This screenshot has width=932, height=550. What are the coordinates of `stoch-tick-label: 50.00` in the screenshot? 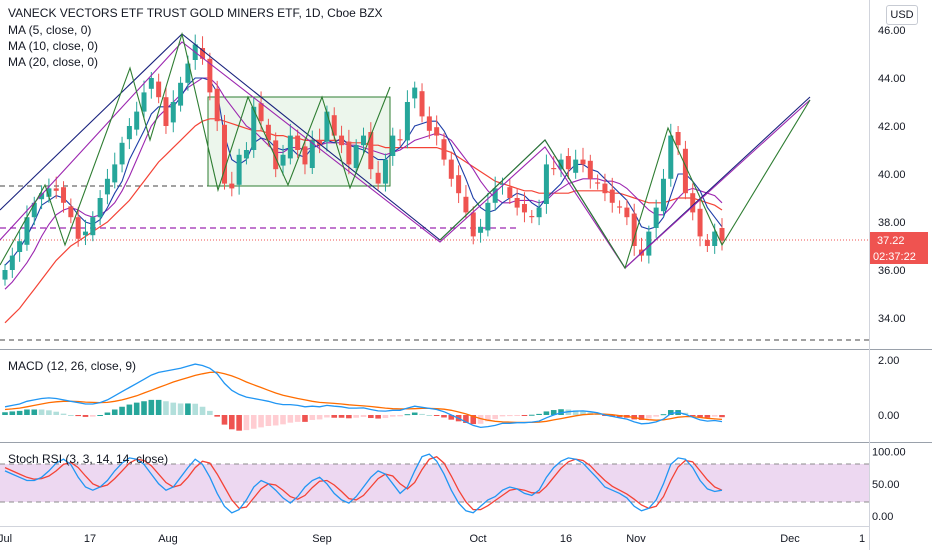 It's located at (886, 485).